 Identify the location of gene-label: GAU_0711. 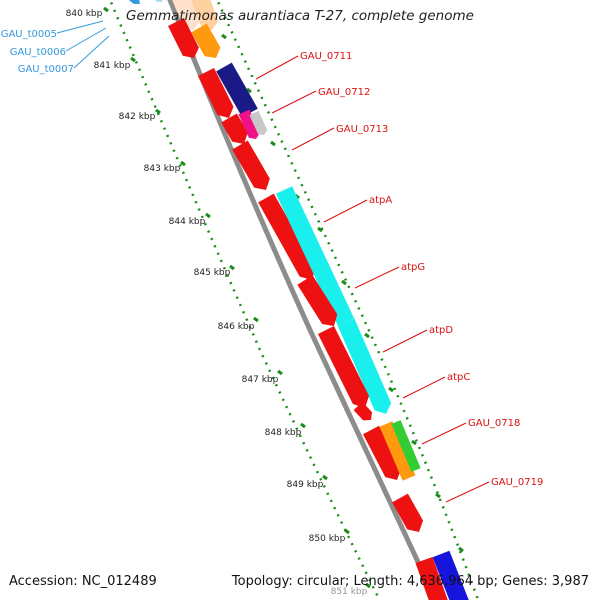
(326, 56).